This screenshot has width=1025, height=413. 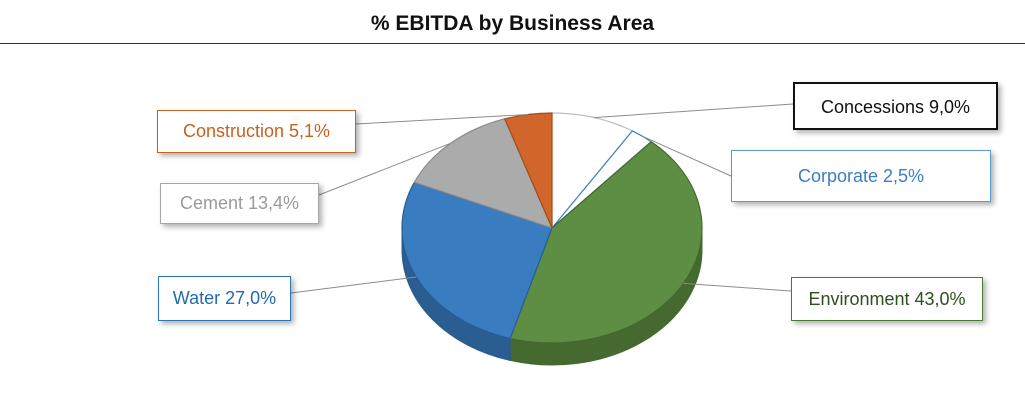 I want to click on leader-line-corporate, so click(x=686, y=156).